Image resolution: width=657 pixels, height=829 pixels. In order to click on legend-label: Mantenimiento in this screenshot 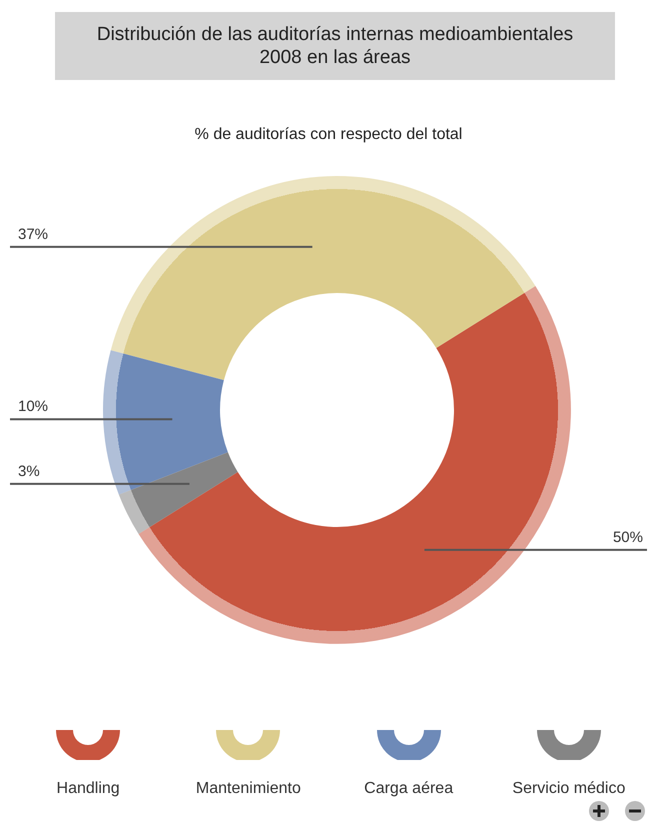, I will do `click(248, 789)`.